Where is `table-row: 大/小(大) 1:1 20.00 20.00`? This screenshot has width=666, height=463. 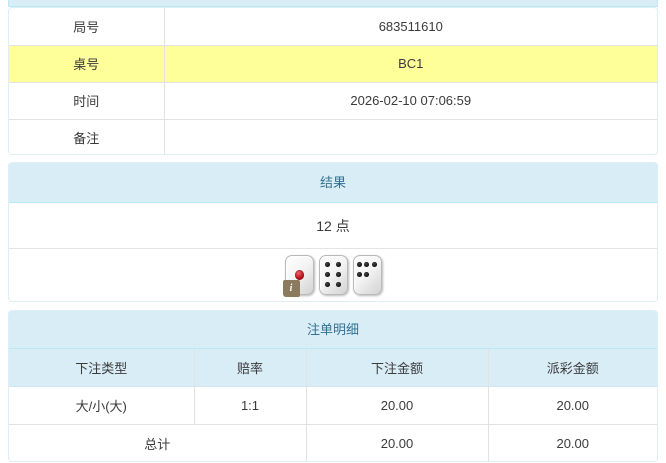 table-row: 大/小(大) 1:1 20.00 20.00 is located at coordinates (333, 405).